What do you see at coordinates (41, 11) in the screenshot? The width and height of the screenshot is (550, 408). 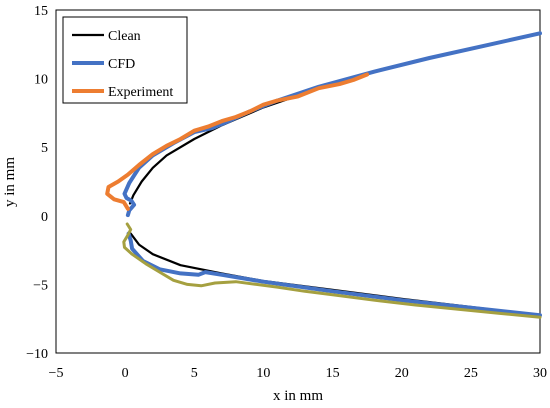 I see `y-tick-label: 15` at bounding box center [41, 11].